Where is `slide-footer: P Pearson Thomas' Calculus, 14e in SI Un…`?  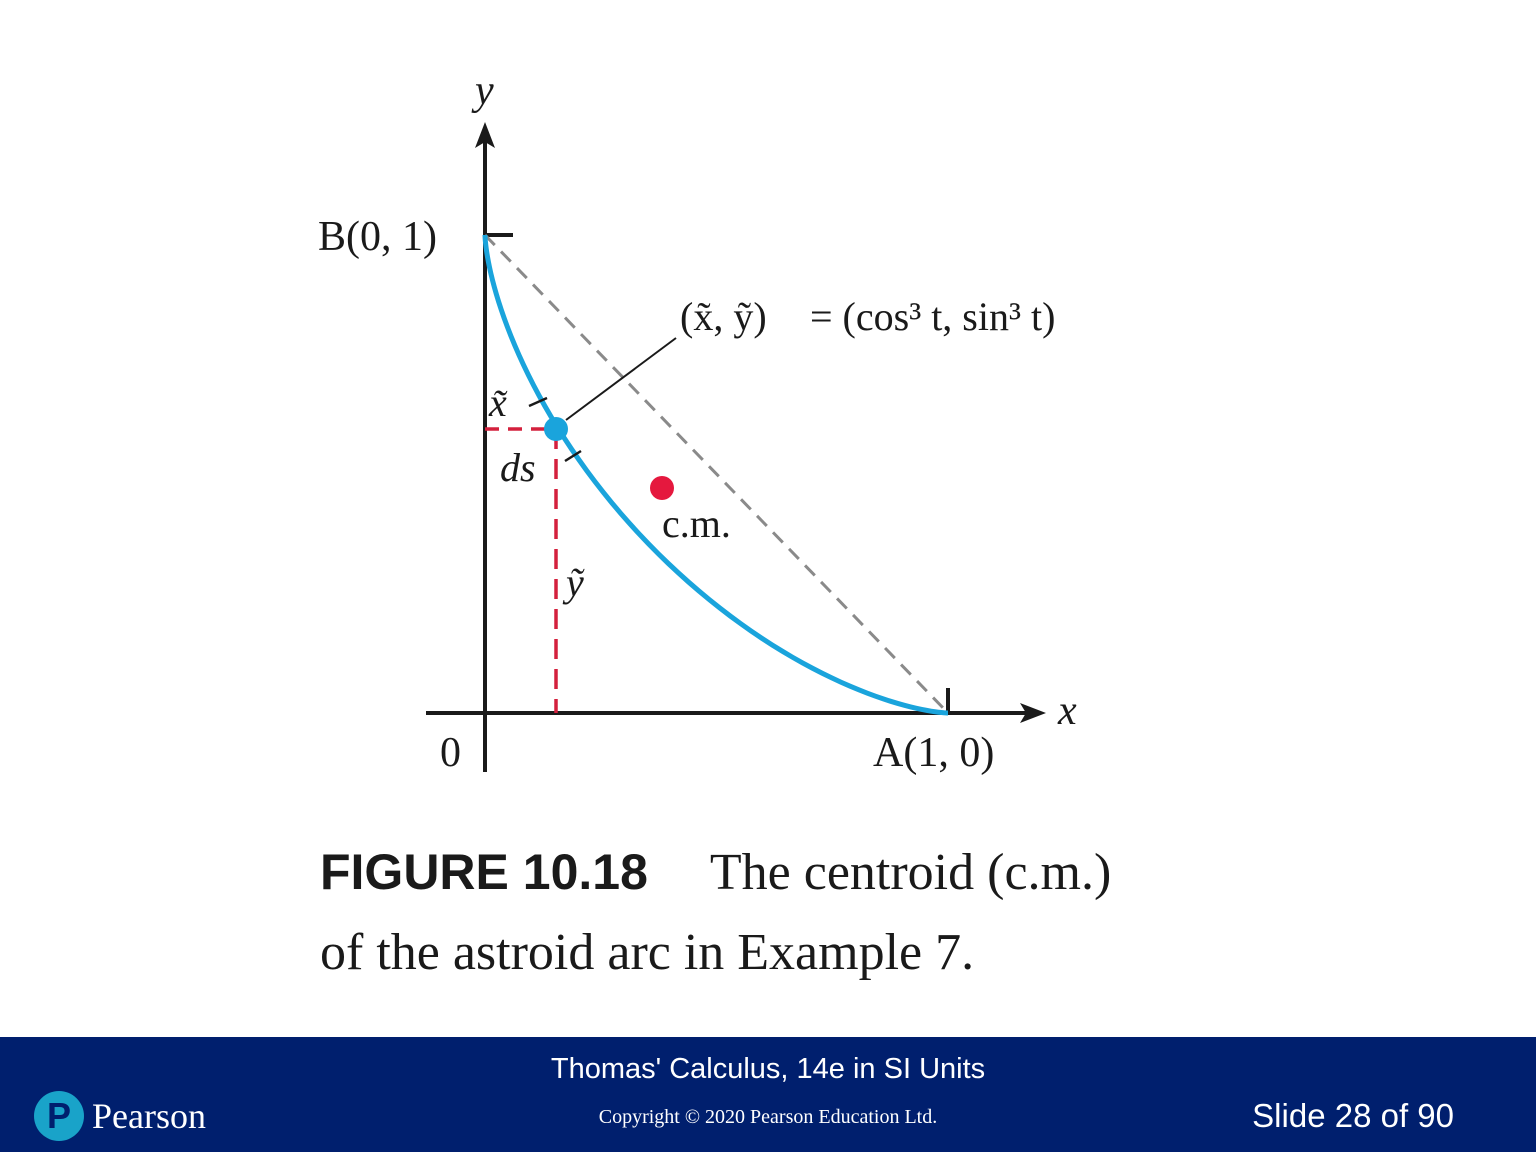
slide-footer: P Pearson Thomas' Calculus, 14e in SI Un… is located at coordinates (768, 1094).